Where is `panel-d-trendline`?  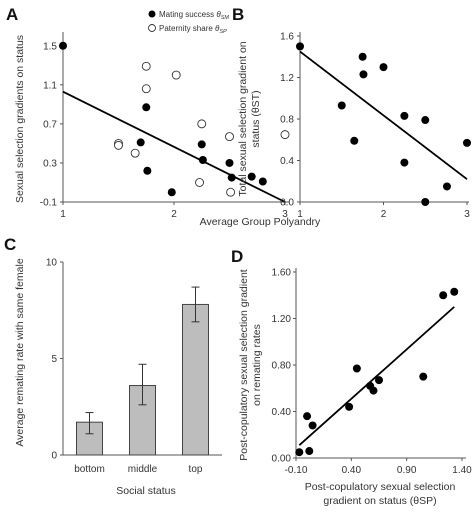
panel-d-trendline is located at coordinates (376, 376).